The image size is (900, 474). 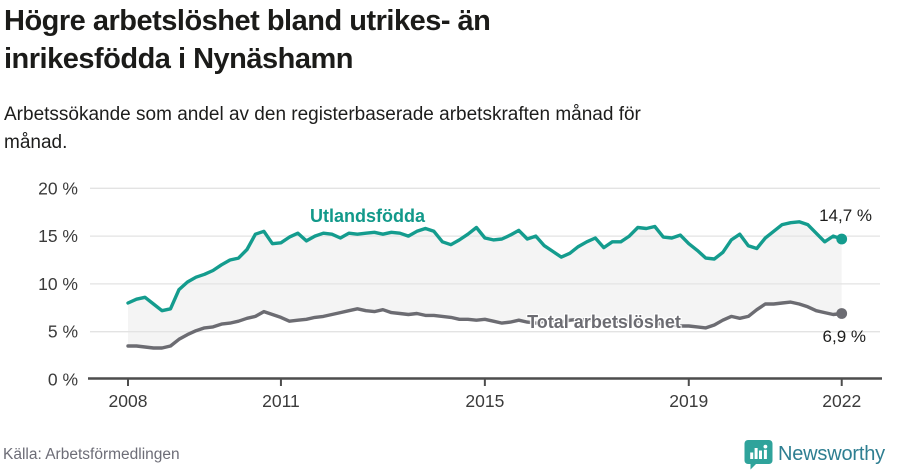 I want to click on title-line-1: Högre arbetslöshet bland utrikes- än, so click(x=247, y=21).